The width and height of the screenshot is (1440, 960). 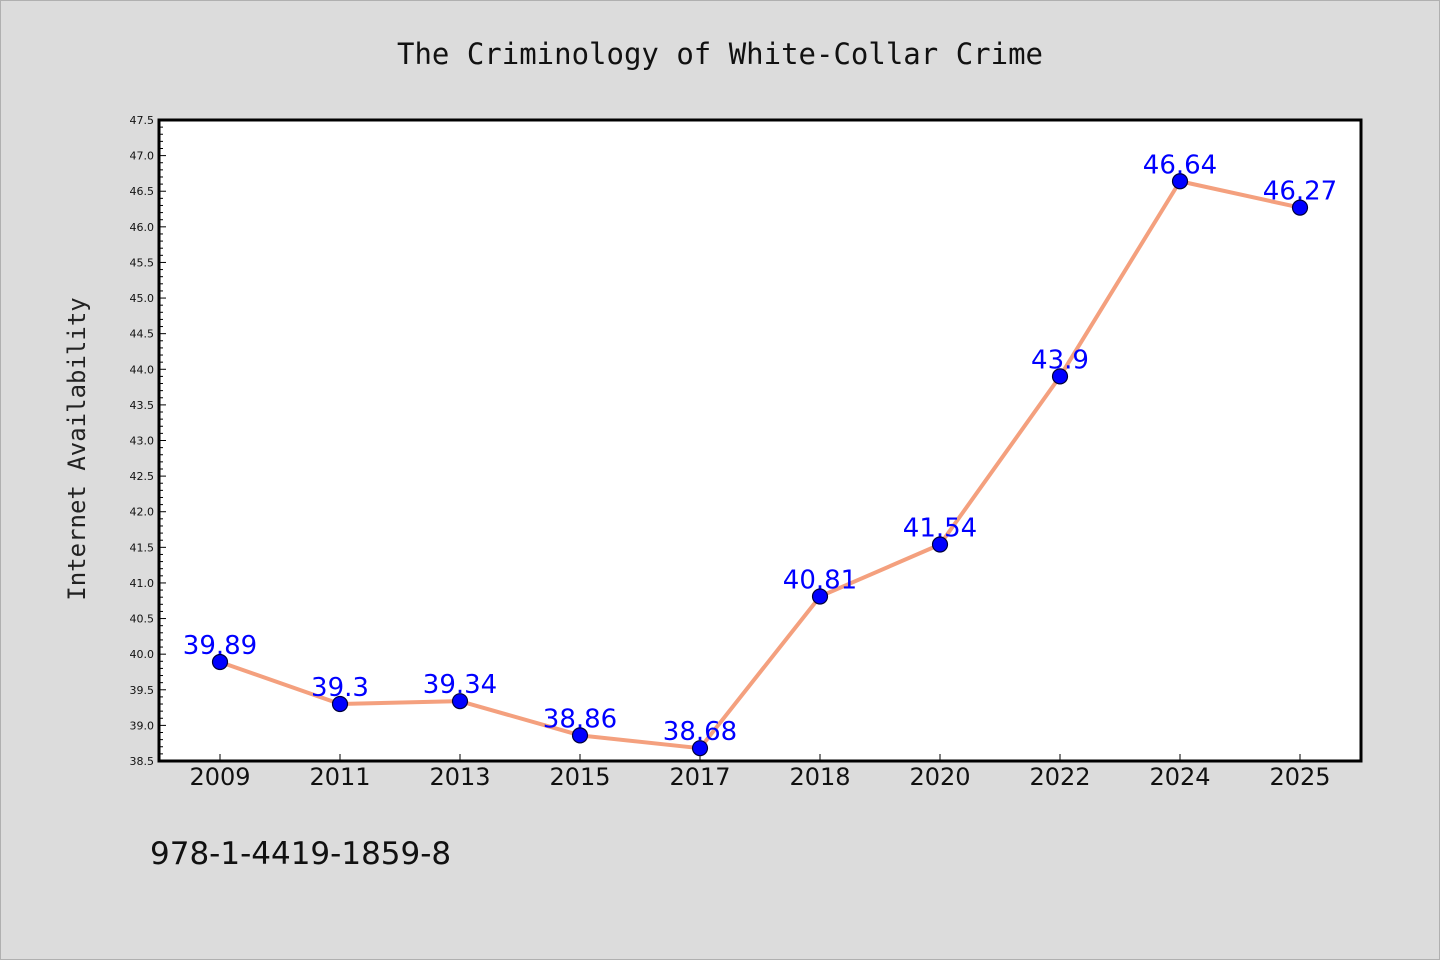 I want to click on y-tick-label: 41.0, so click(x=142, y=583).